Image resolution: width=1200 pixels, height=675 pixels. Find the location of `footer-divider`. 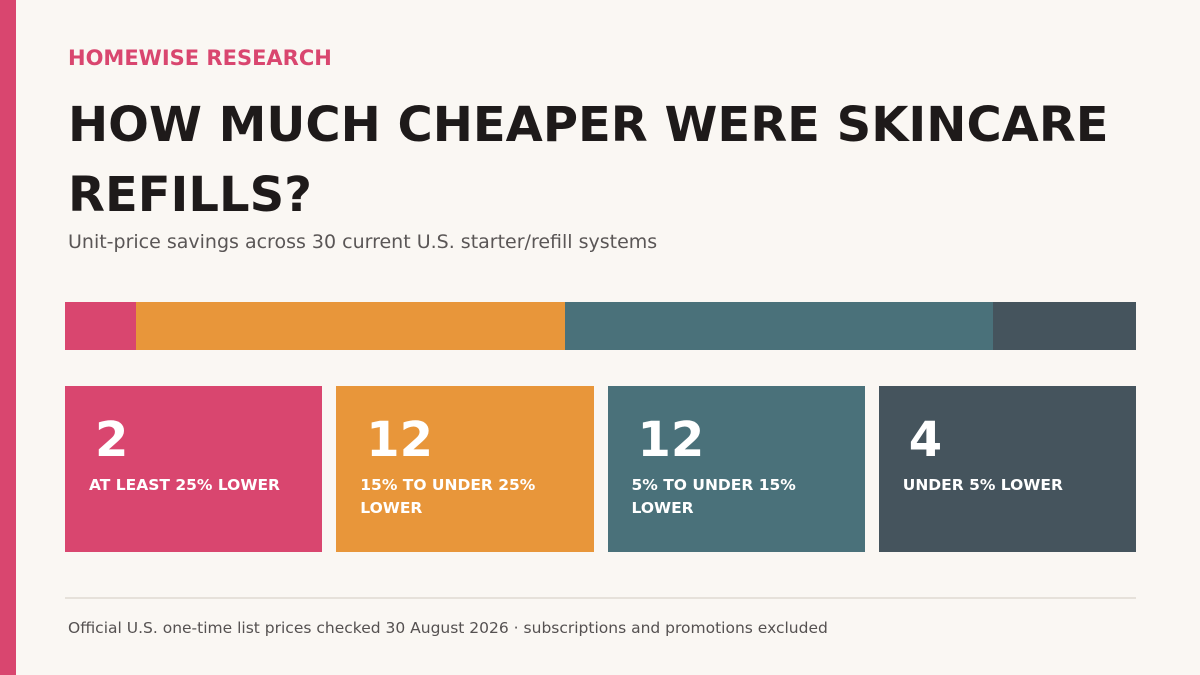

footer-divider is located at coordinates (600, 598).